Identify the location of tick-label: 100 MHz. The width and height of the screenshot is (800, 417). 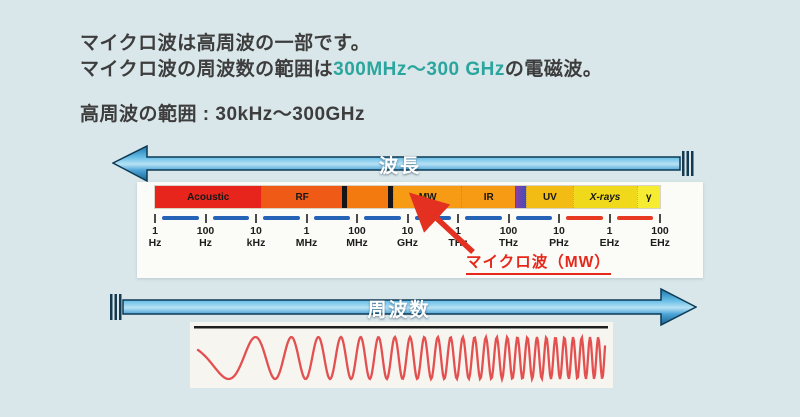
(357, 237).